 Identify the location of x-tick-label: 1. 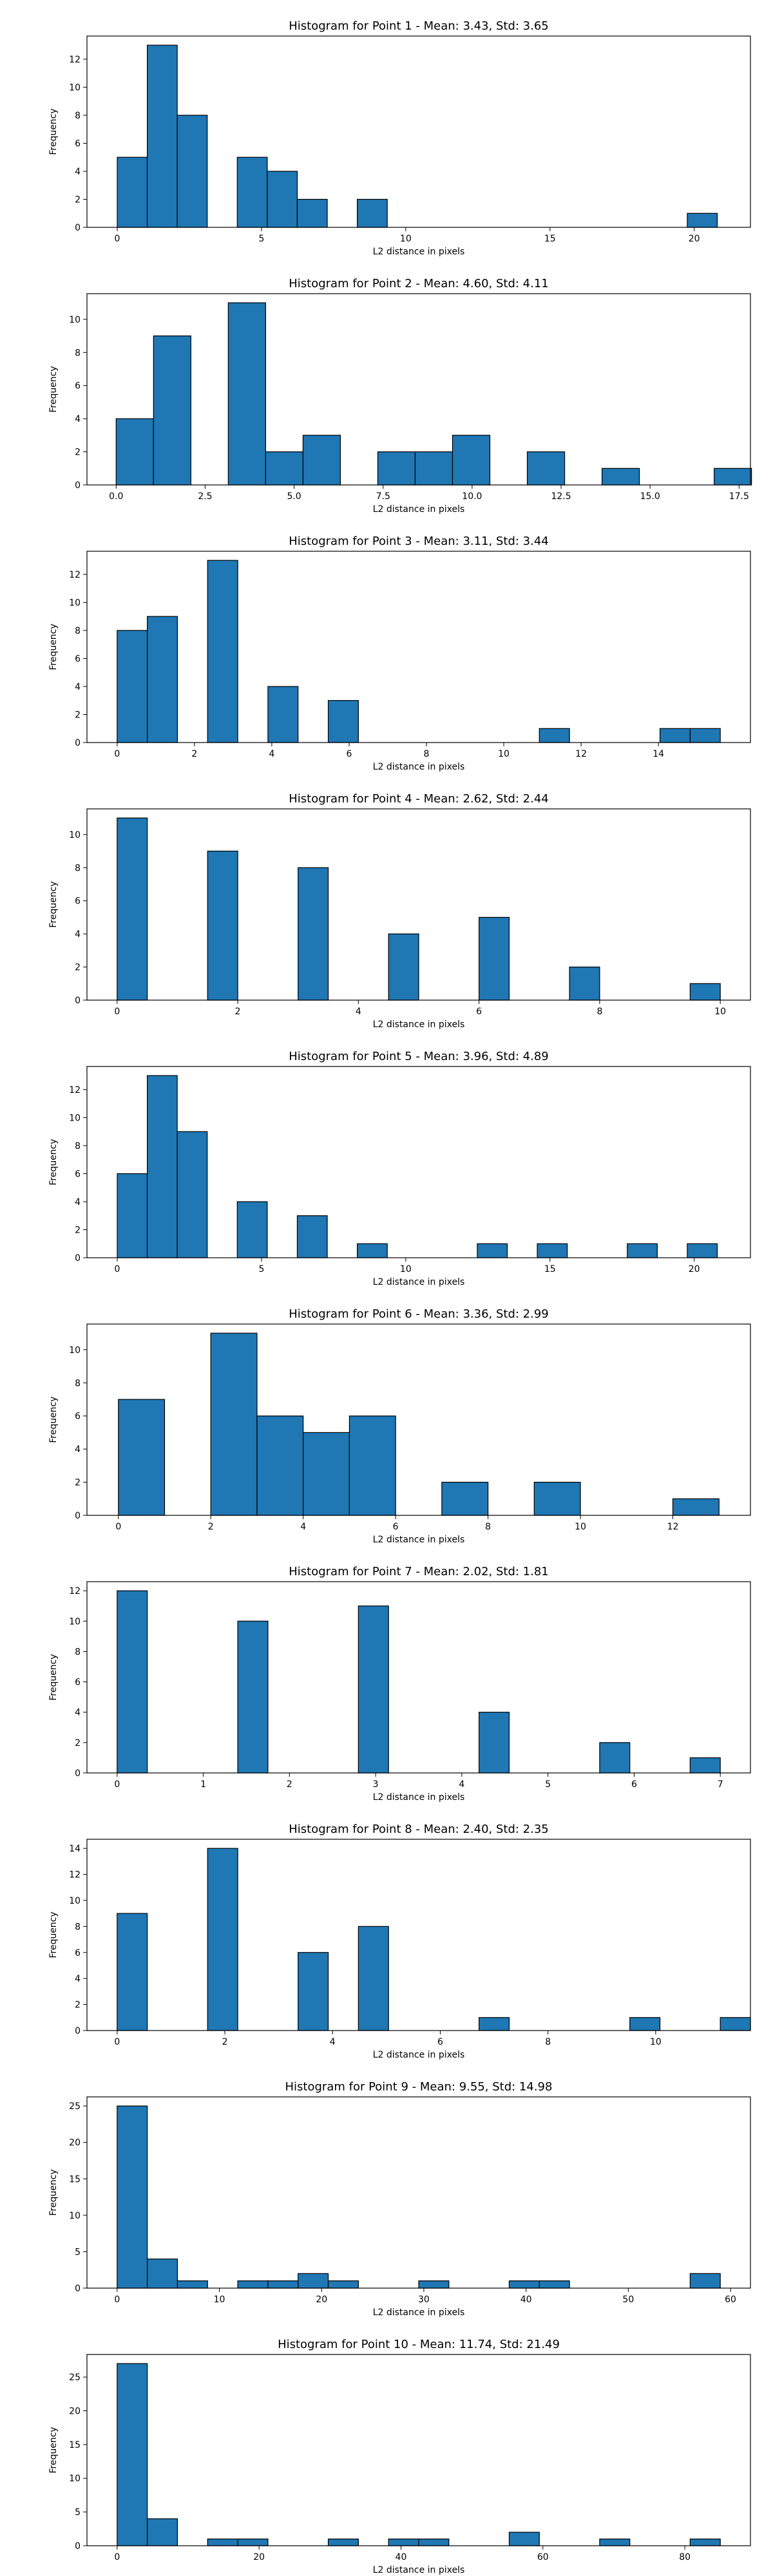
(203, 1785).